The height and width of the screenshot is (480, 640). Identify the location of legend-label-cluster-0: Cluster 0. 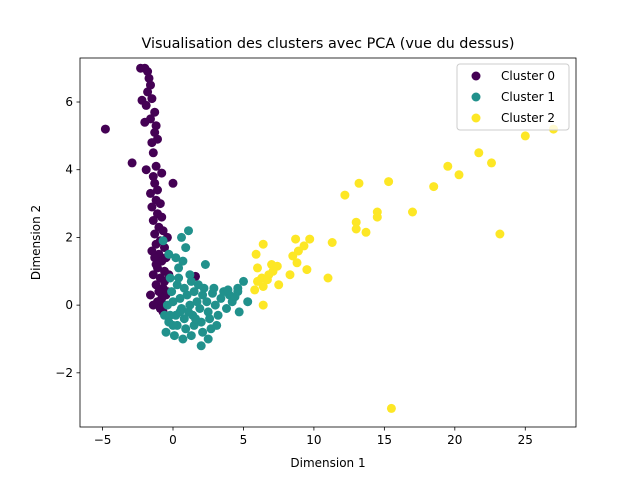
(528, 76).